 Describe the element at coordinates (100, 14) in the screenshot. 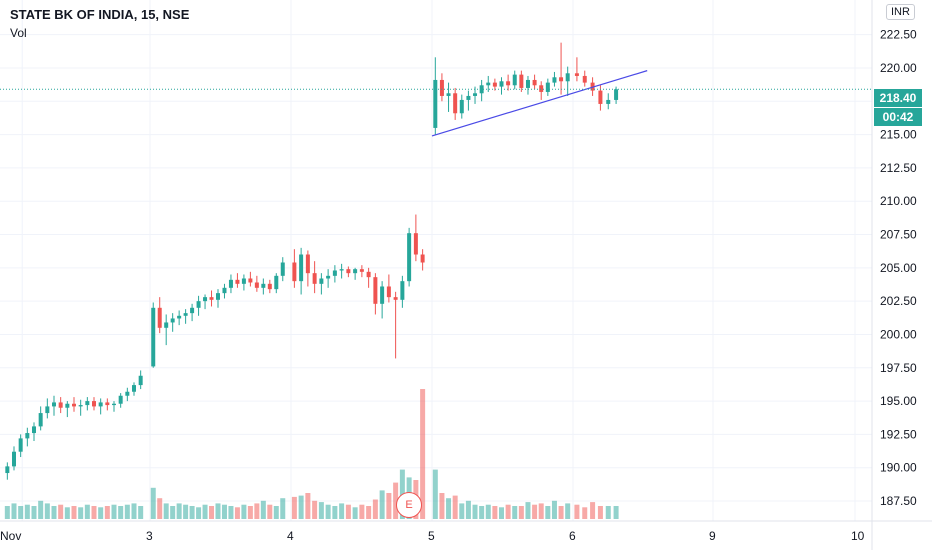

I see `symbol-title: STATE BK OF INDIA, 15, NSE` at that location.